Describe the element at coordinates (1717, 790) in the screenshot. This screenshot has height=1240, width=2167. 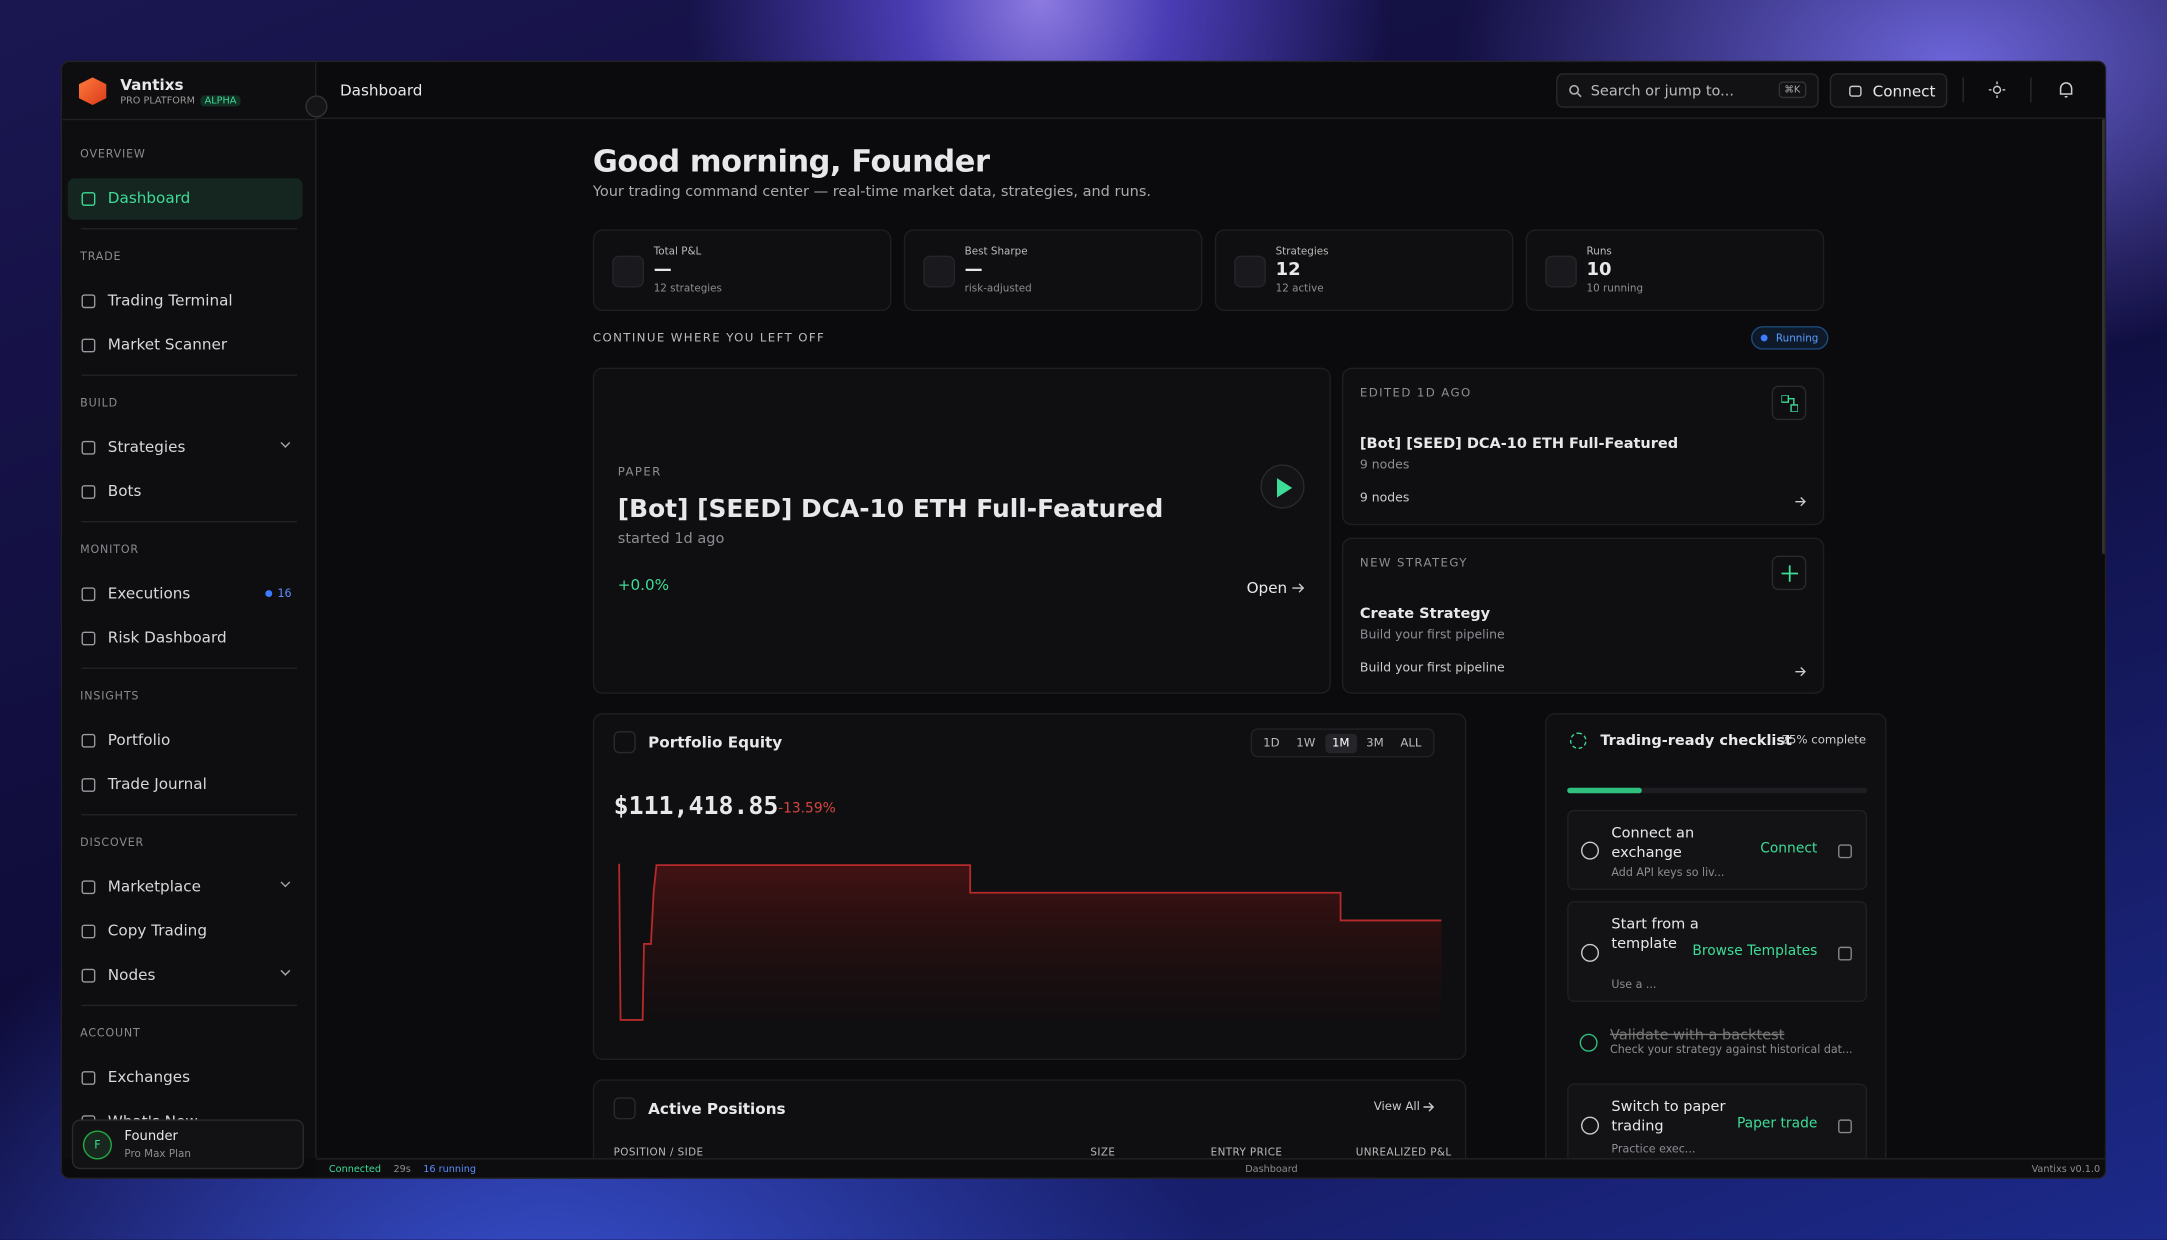
I see `progress-track` at that location.